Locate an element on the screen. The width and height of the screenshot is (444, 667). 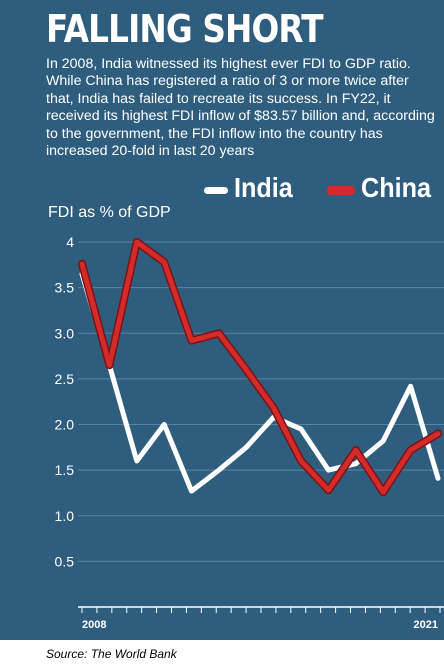
x-tick-label: 2021 is located at coordinates (426, 625).